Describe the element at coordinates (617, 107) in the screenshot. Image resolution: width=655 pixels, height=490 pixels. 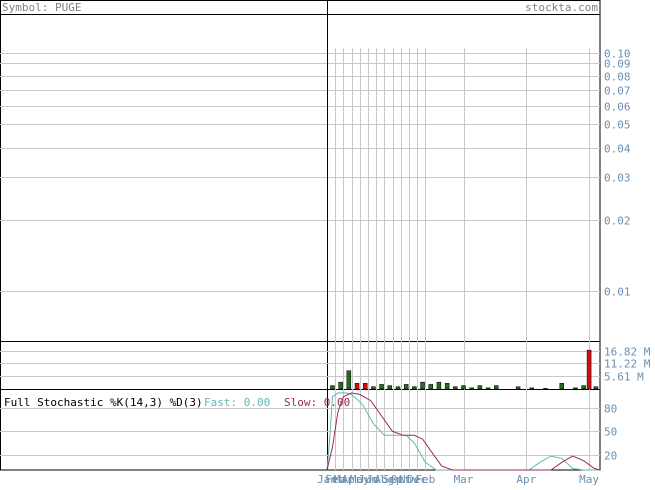
I see `price-tick-label: 0.06` at that location.